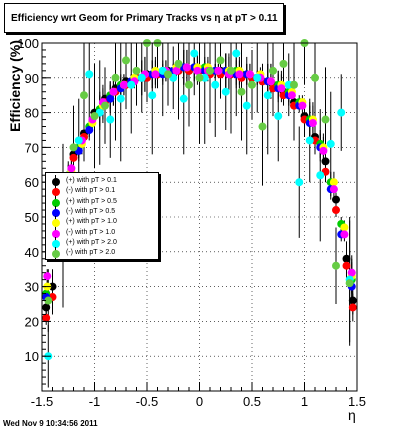  I want to click on legend-label: (-) with pT > 1.0, so click(91, 232).